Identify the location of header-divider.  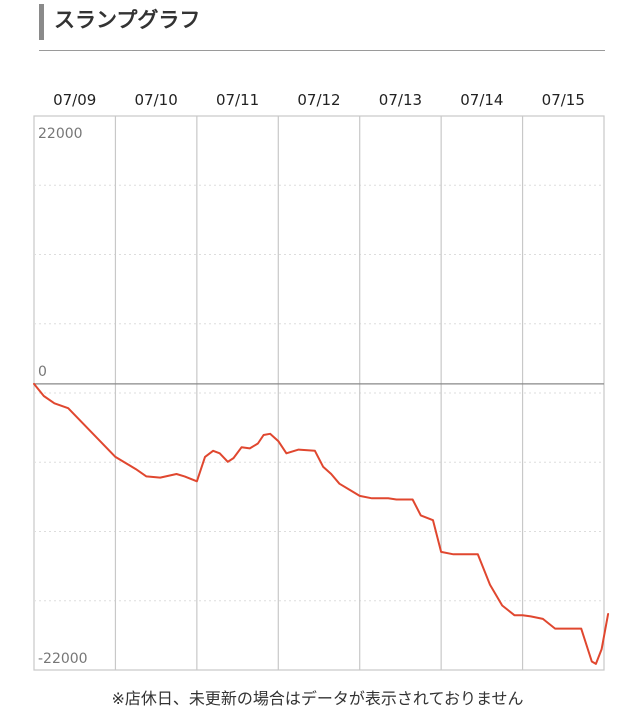
(322, 50).